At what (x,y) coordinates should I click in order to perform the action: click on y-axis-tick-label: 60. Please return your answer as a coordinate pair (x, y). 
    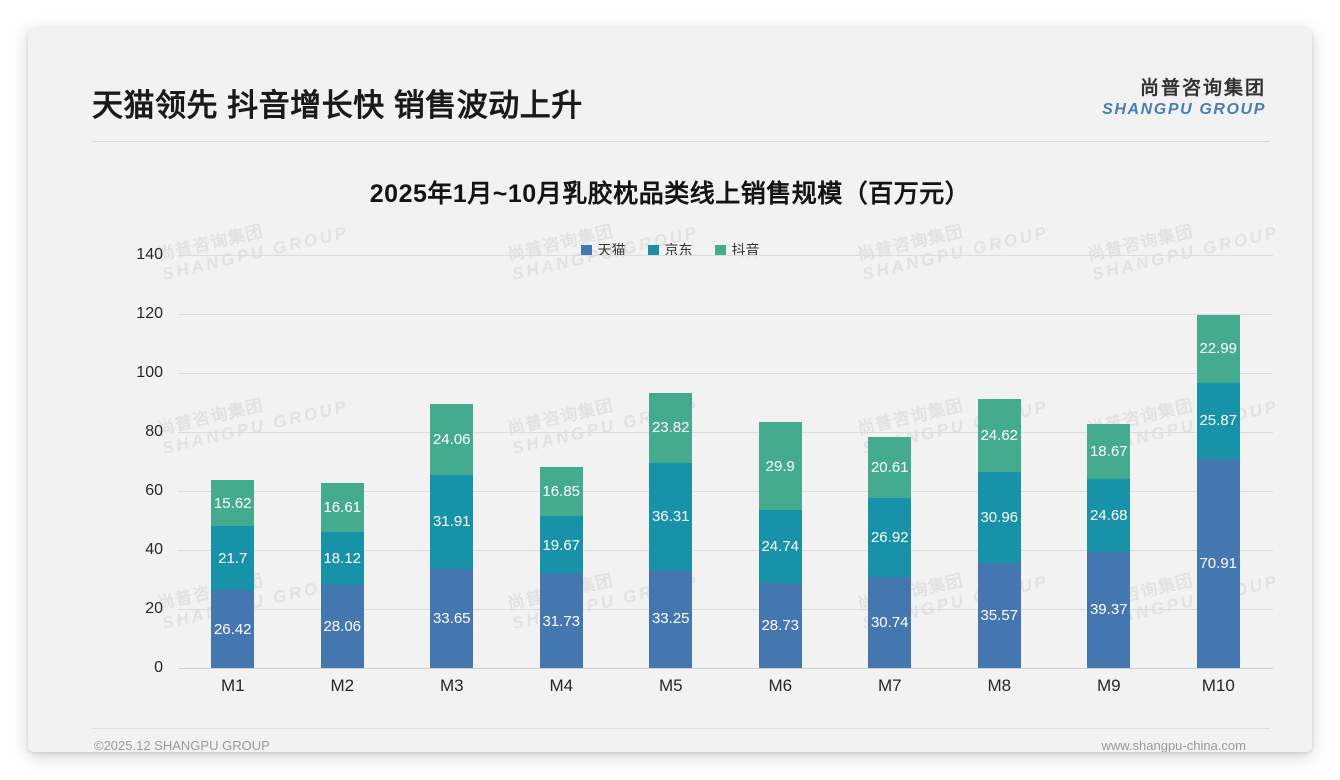
    Looking at the image, I should click on (154, 490).